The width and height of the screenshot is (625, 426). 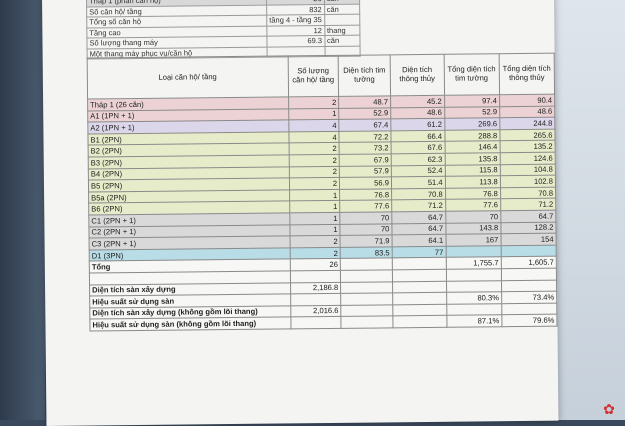 I want to click on area-clear-cell: 66.4, so click(x=417, y=136).